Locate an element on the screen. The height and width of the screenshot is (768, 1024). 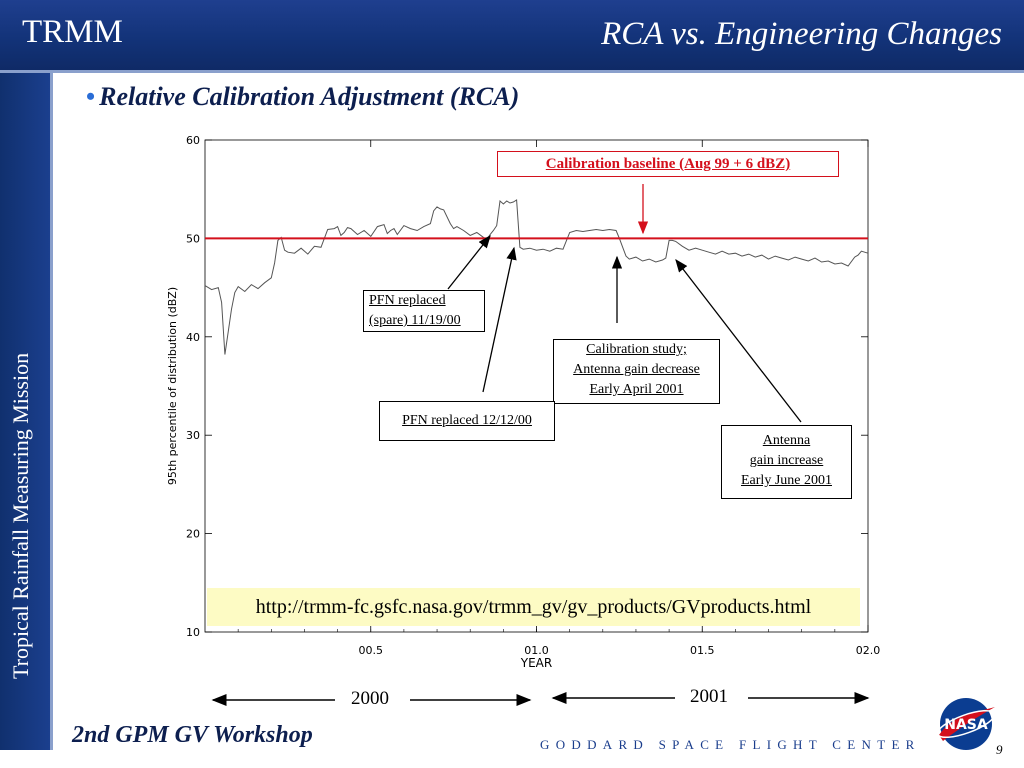
x-tick-label: 01.5 is located at coordinates (702, 650).